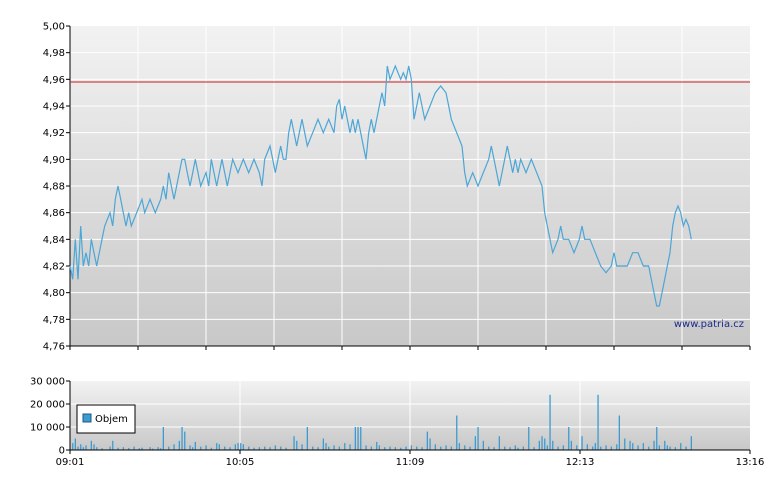 This screenshot has width=780, height=490. I want to click on price-x-ticks, so click(410, 348).